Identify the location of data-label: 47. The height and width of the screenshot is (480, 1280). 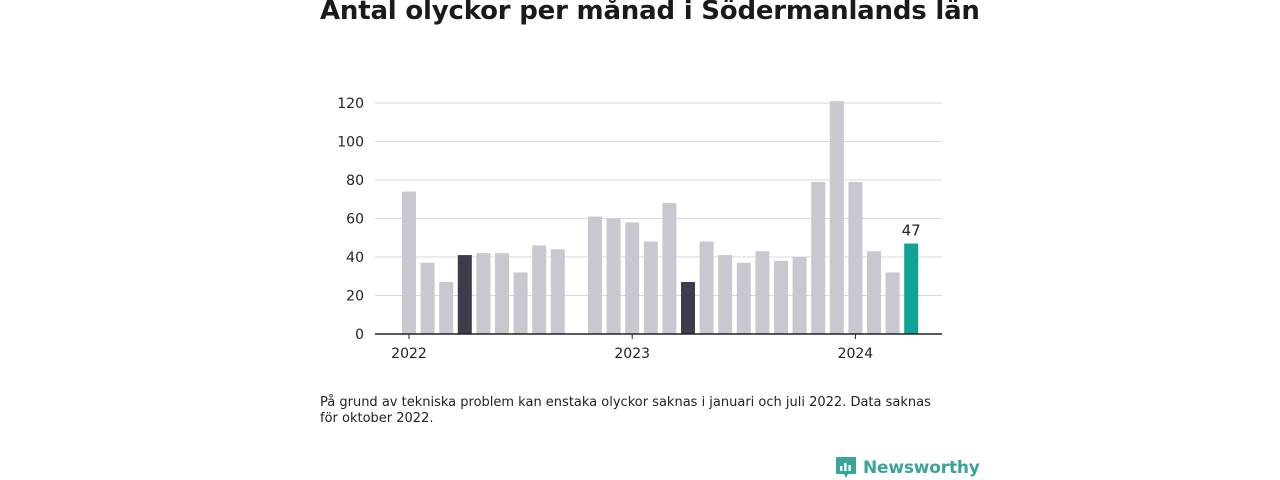
(911, 231).